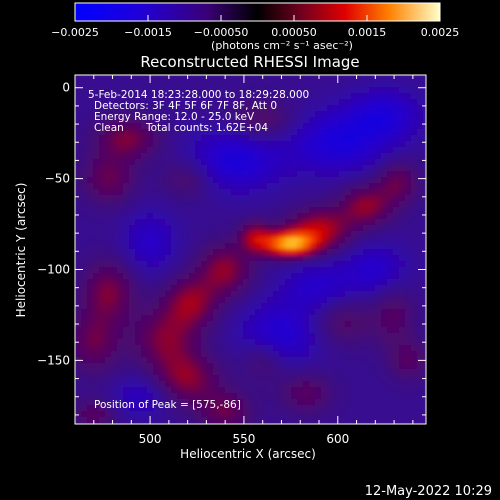 The height and width of the screenshot is (500, 500). I want to click on y-axis-label: Heliocentric Y (arcsec), so click(21, 250).